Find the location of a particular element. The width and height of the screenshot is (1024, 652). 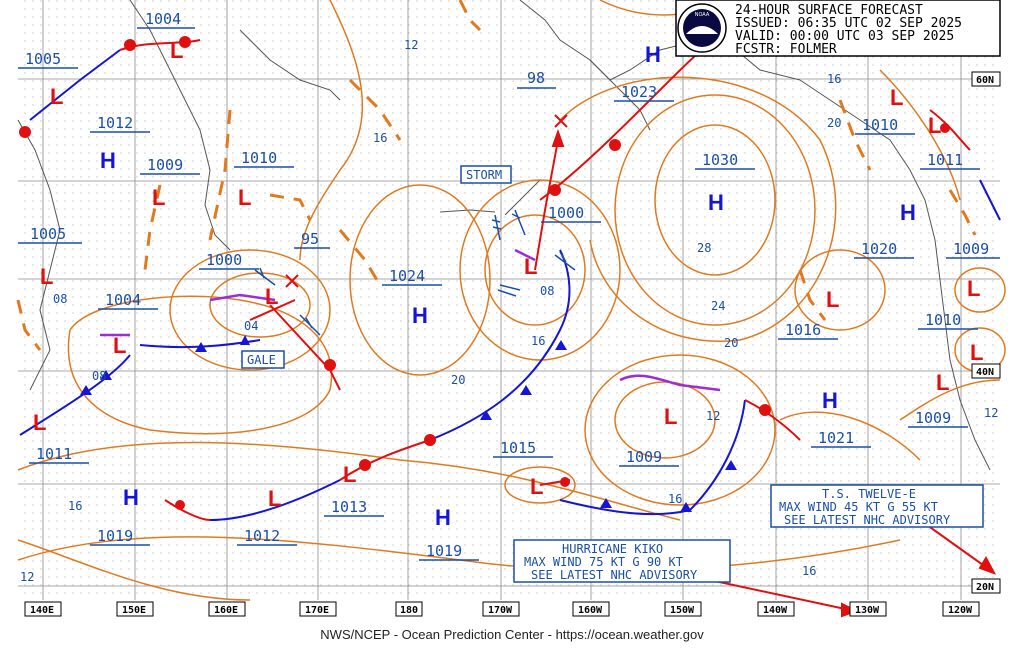

isobar-label: 24 is located at coordinates (718, 306).